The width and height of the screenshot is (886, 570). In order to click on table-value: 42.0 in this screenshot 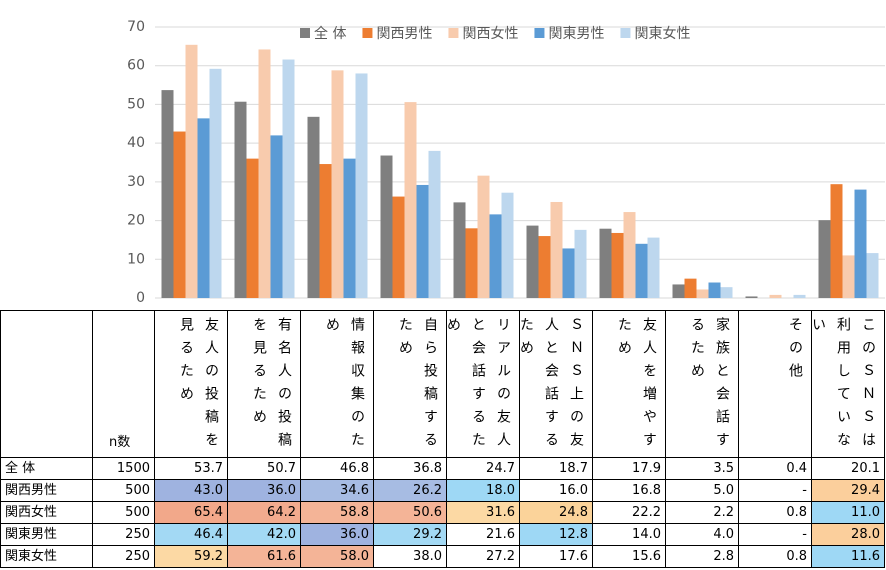, I will do `click(264, 535)`.